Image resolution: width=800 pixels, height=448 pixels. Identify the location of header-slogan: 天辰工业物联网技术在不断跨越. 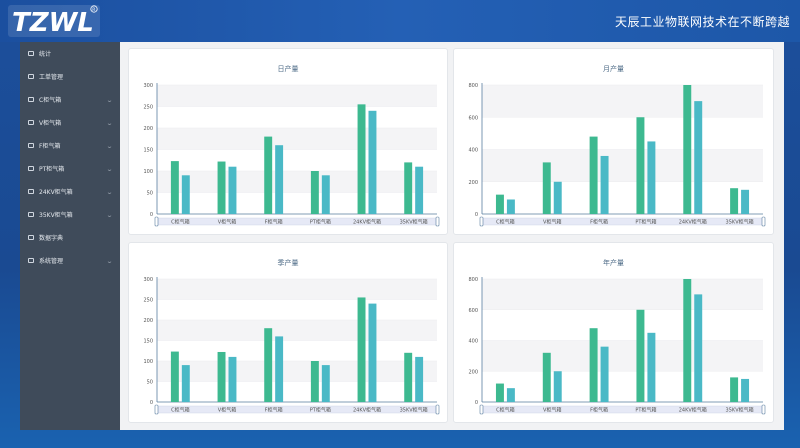
(702, 22).